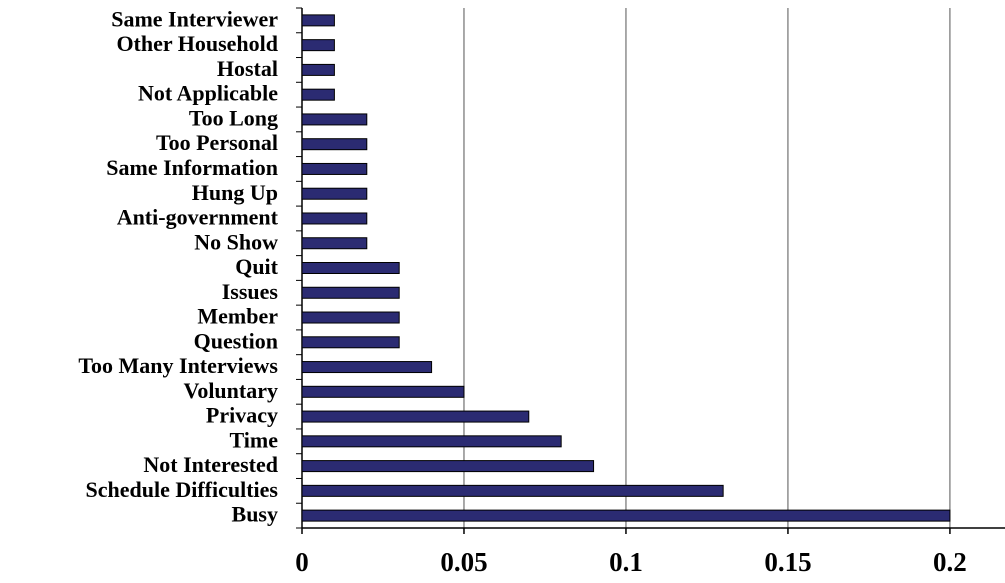 The height and width of the screenshot is (583, 1005). What do you see at coordinates (626, 562) in the screenshot?
I see `x-tick-label: 0.1` at bounding box center [626, 562].